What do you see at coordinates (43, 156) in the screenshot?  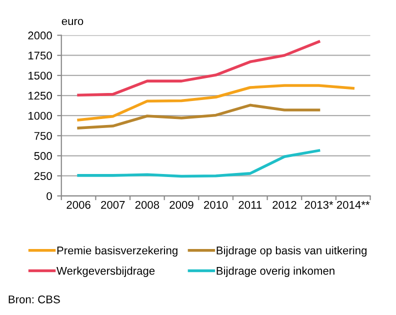 I see `y-tick-label: 500` at bounding box center [43, 156].